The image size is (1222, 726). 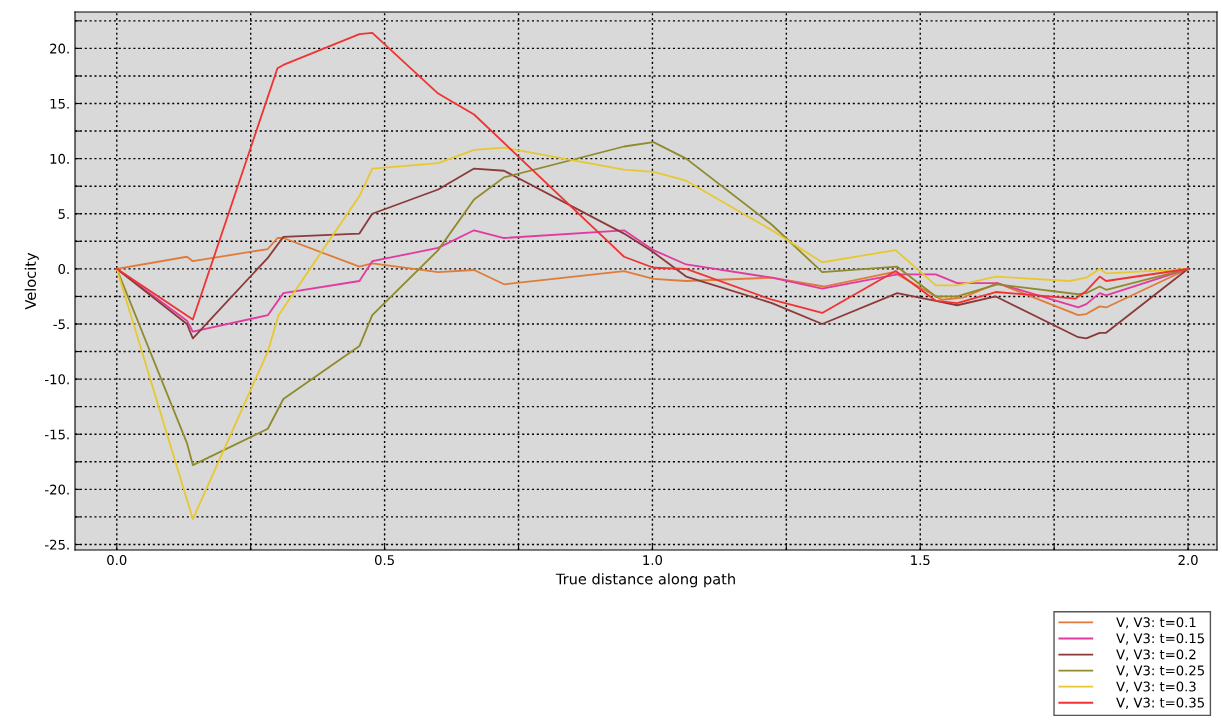 What do you see at coordinates (117, 560) in the screenshot?
I see `x-tick-label: 0.0` at bounding box center [117, 560].